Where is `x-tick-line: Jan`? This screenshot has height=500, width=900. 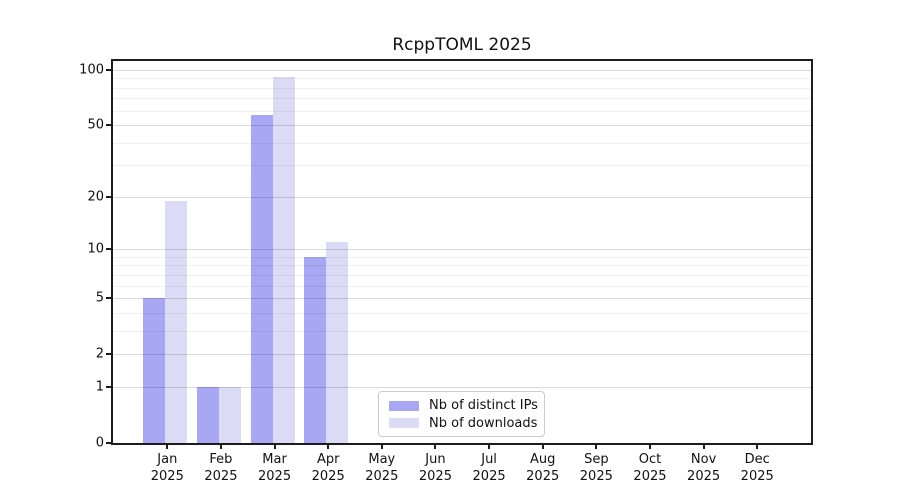 x-tick-line: Jan is located at coordinates (167, 459).